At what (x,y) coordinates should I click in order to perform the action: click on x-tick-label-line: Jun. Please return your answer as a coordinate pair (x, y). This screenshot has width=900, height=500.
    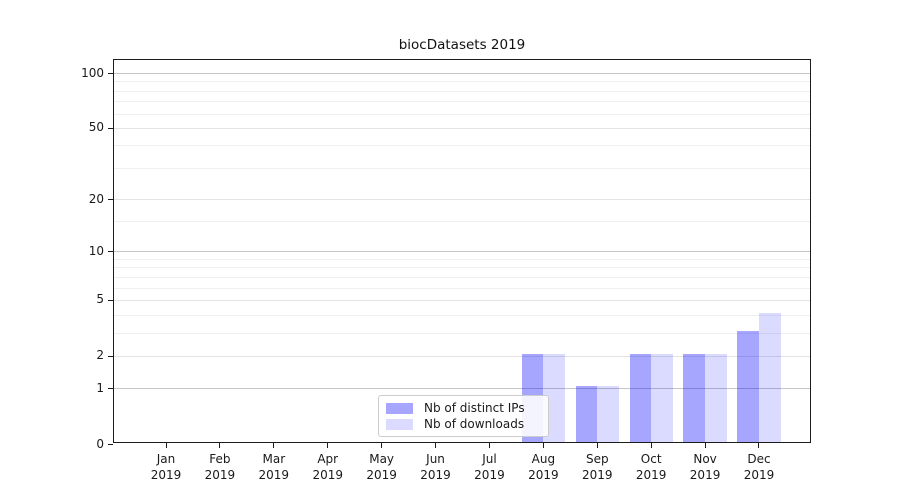
    Looking at the image, I should click on (435, 459).